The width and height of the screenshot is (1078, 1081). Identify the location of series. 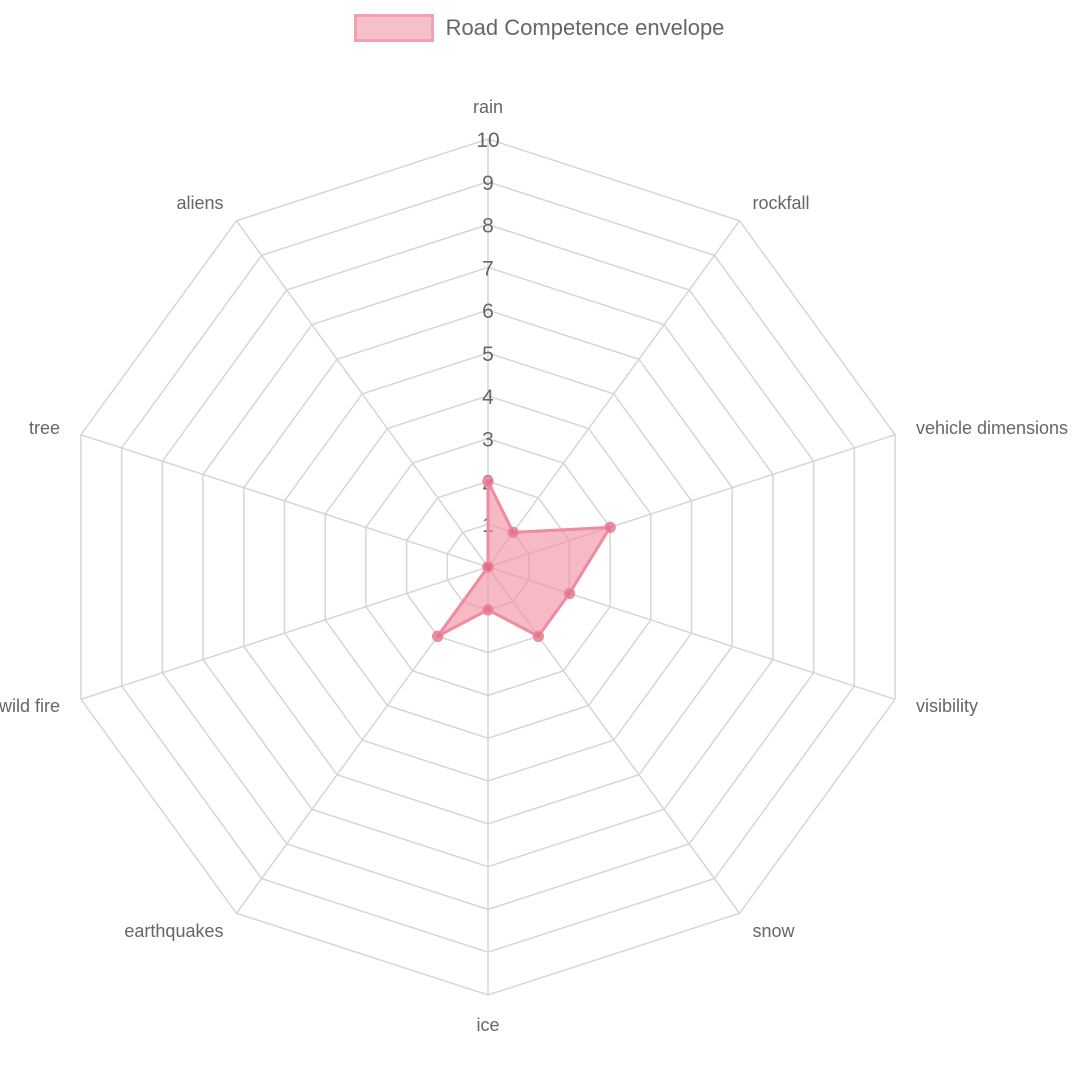
(523, 559).